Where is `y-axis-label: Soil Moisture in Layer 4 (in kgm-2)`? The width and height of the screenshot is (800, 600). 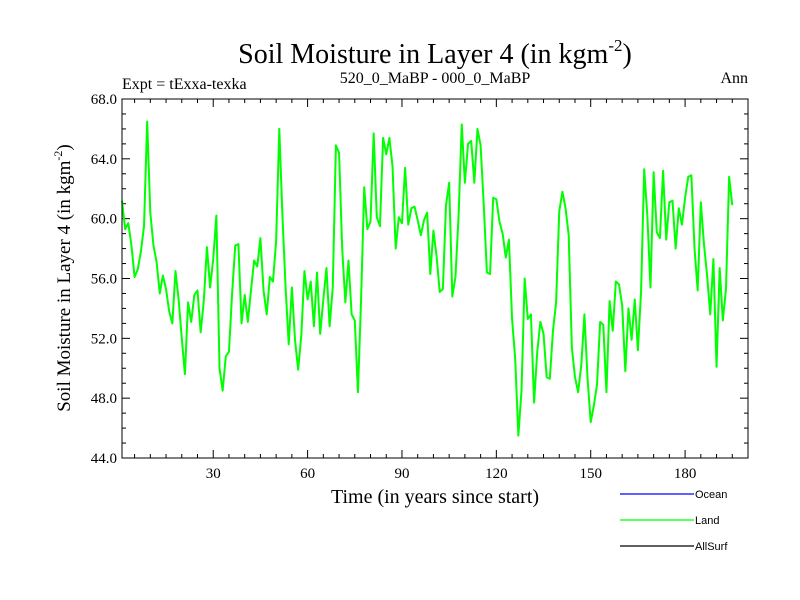
y-axis-label: Soil Moisture in Layer 4 (in kgm-2) is located at coordinates (63, 278).